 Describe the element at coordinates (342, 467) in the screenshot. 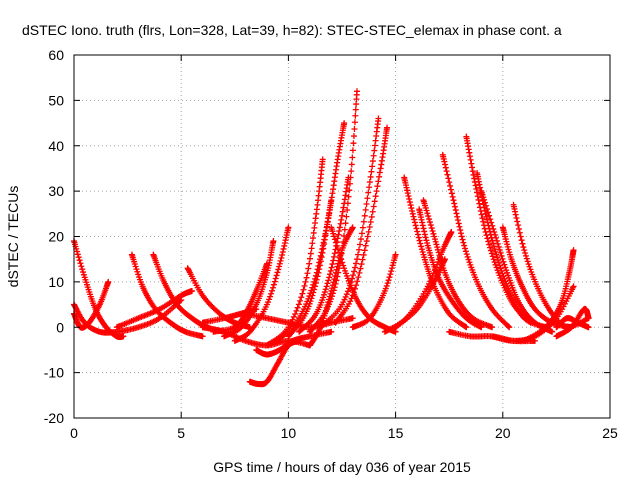

I see `x-axis-label: GPS time / hours of day 036 of year 2015` at that location.